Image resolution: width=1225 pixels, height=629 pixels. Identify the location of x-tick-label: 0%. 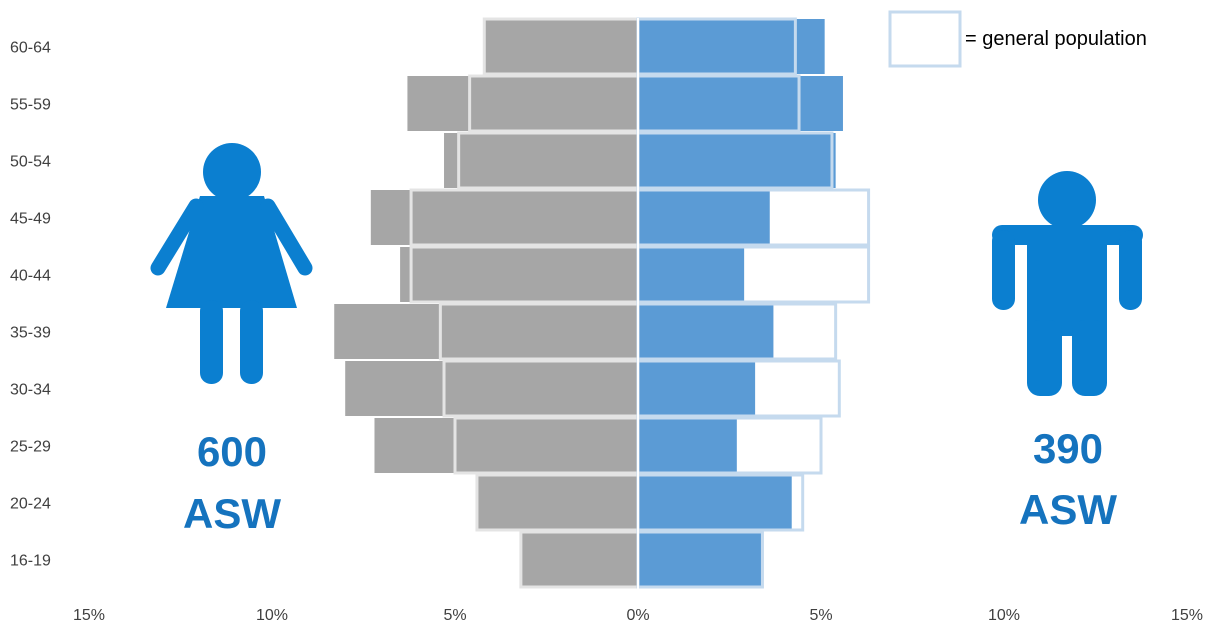
(637, 615).